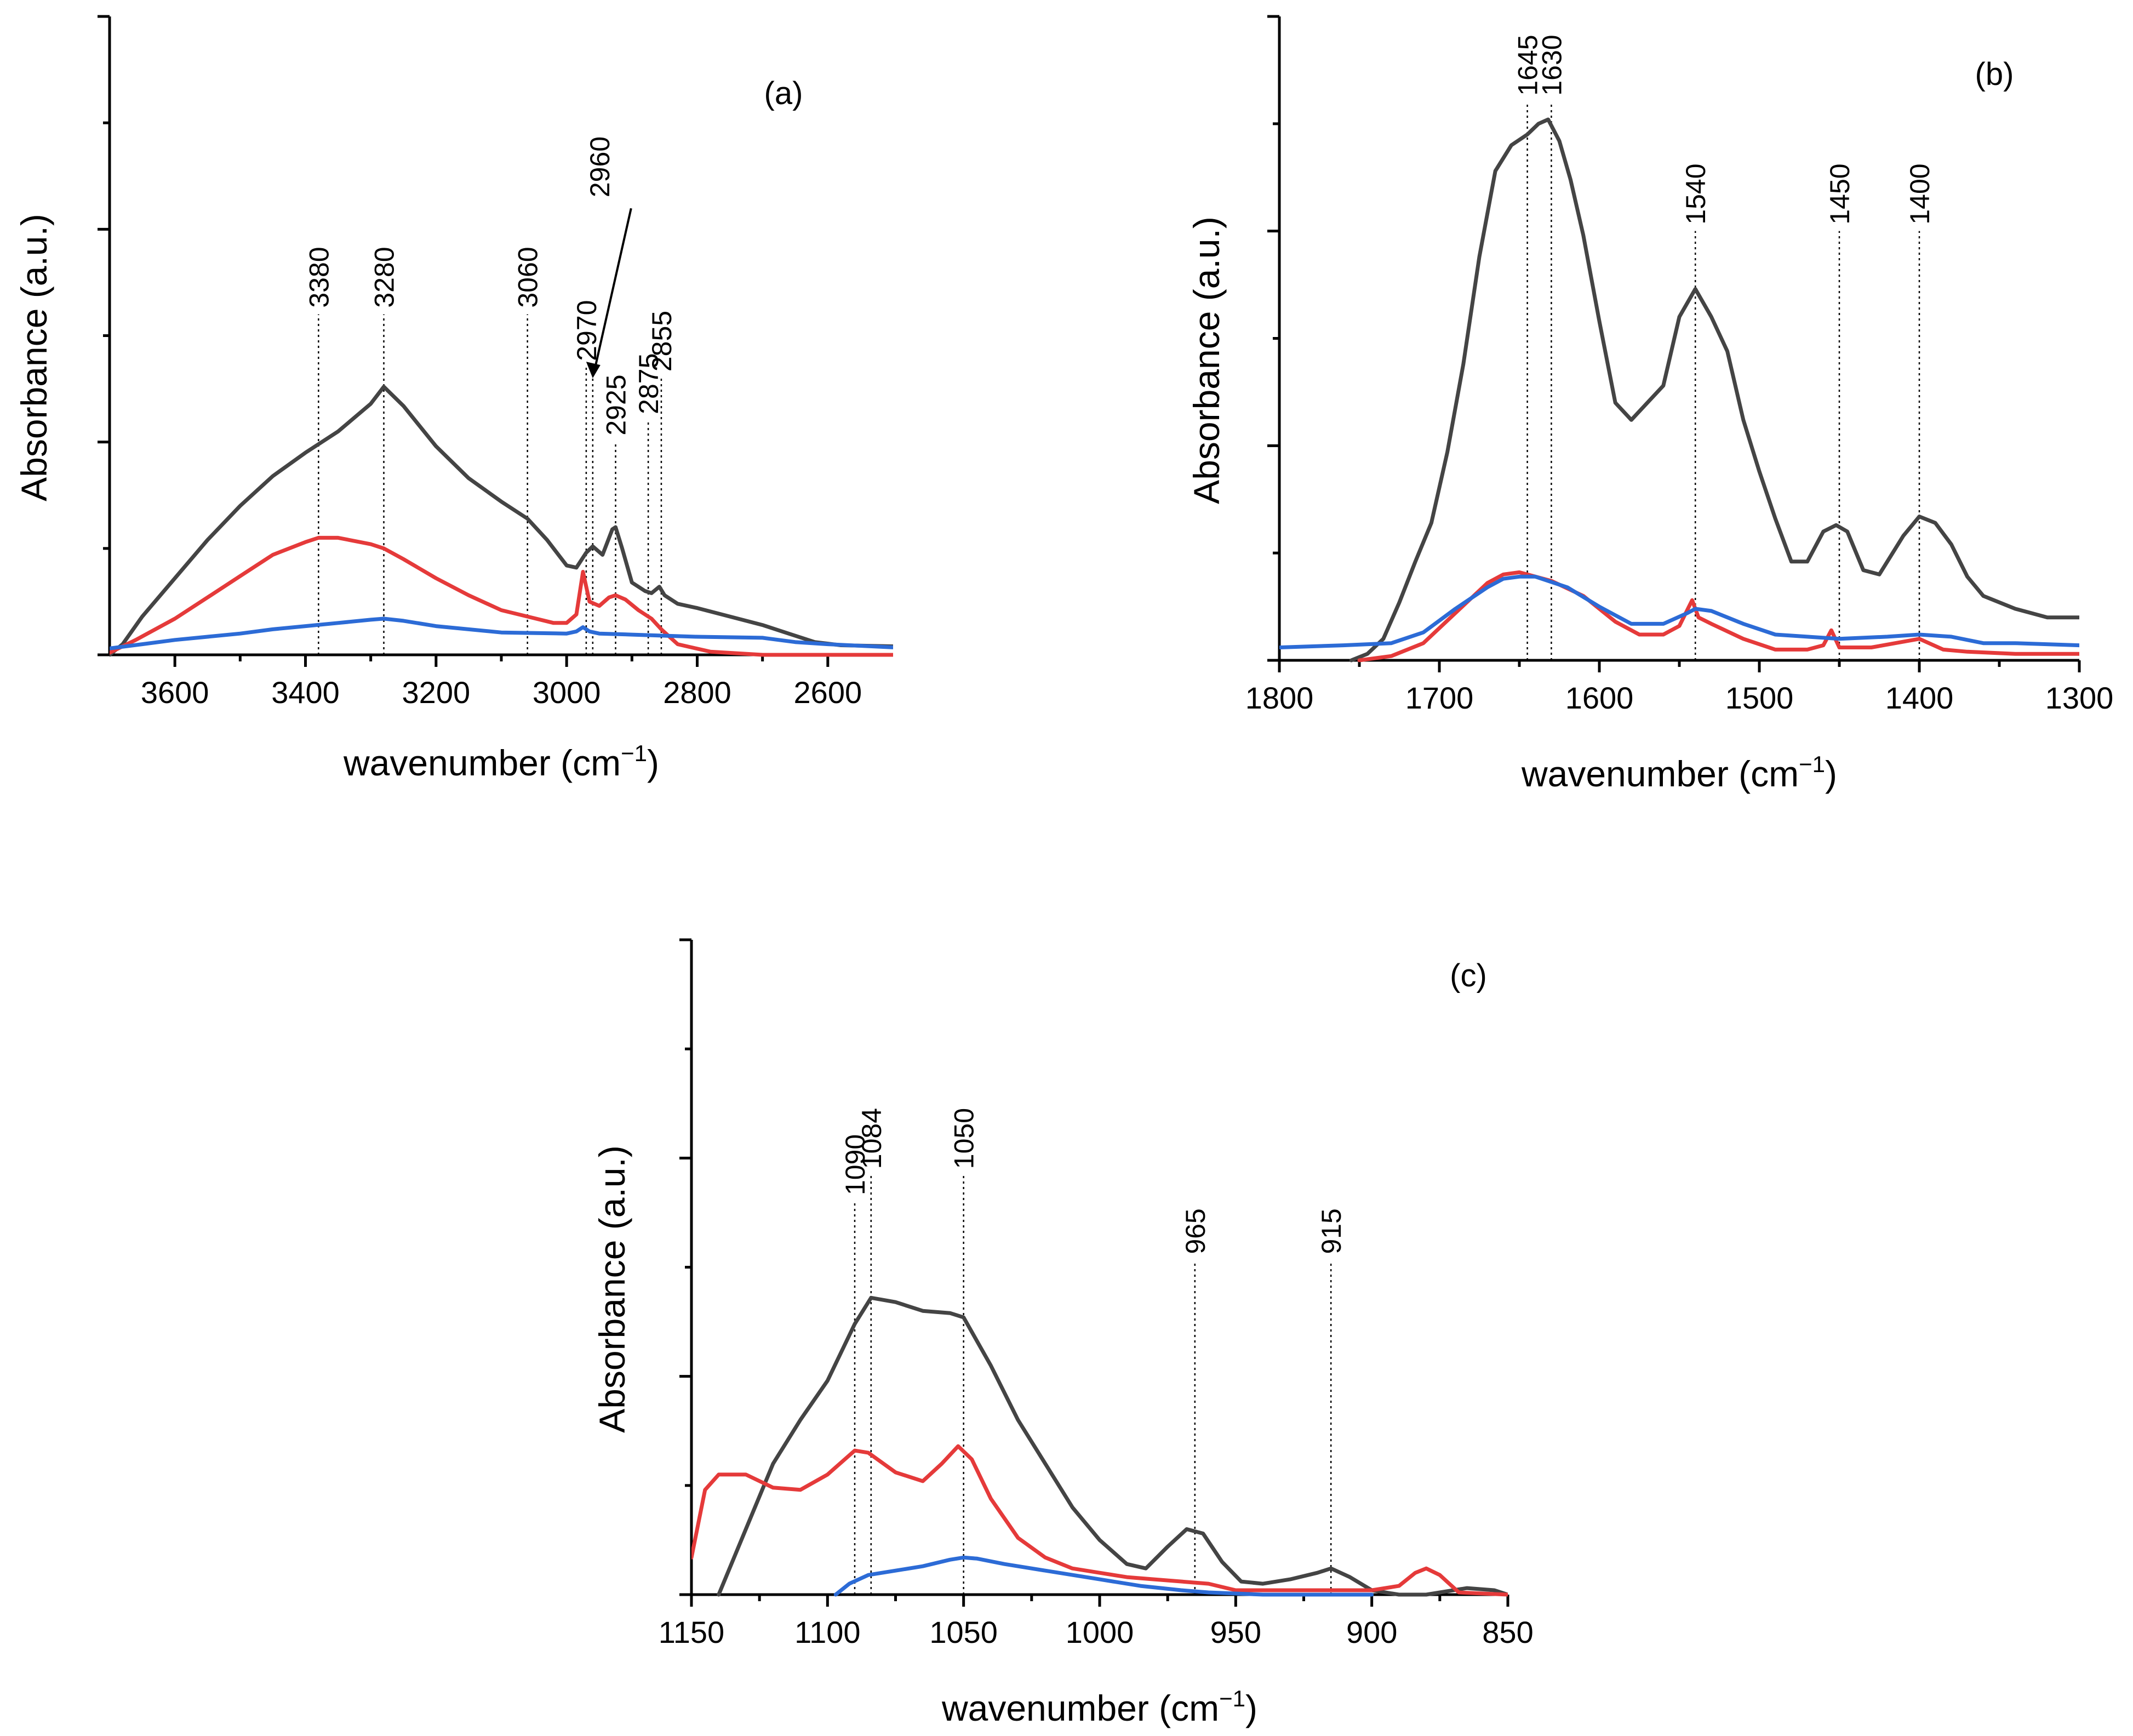  Describe the element at coordinates (965, 1138) in the screenshot. I see `peak-label: 1050` at that location.